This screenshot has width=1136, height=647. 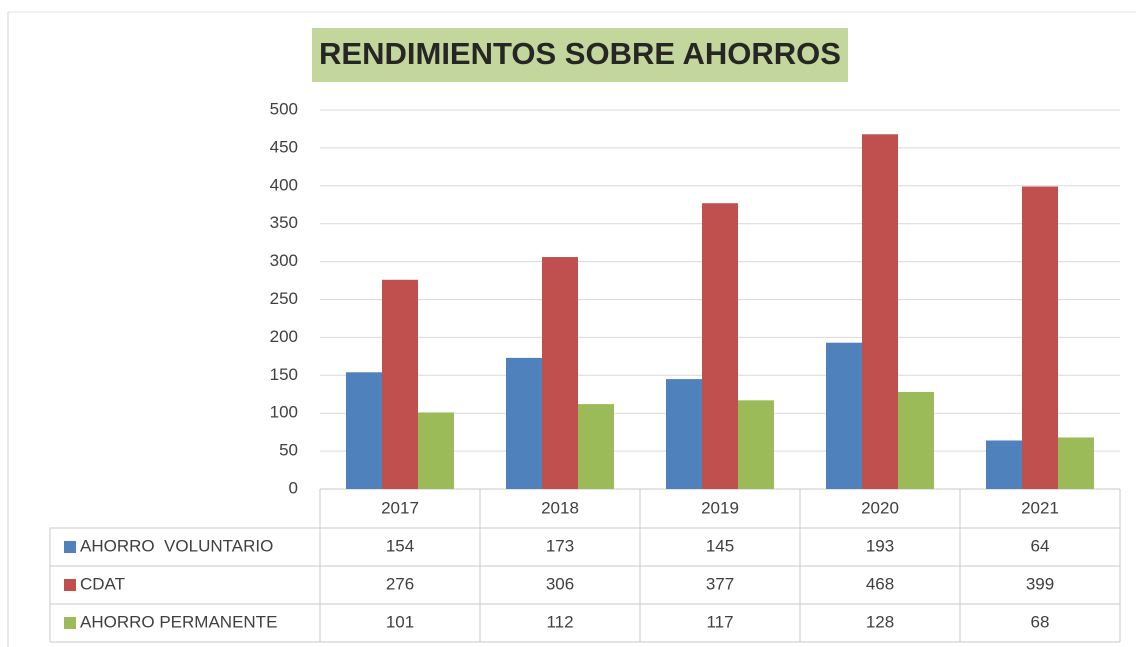 I want to click on table-value: 128, so click(x=880, y=621).